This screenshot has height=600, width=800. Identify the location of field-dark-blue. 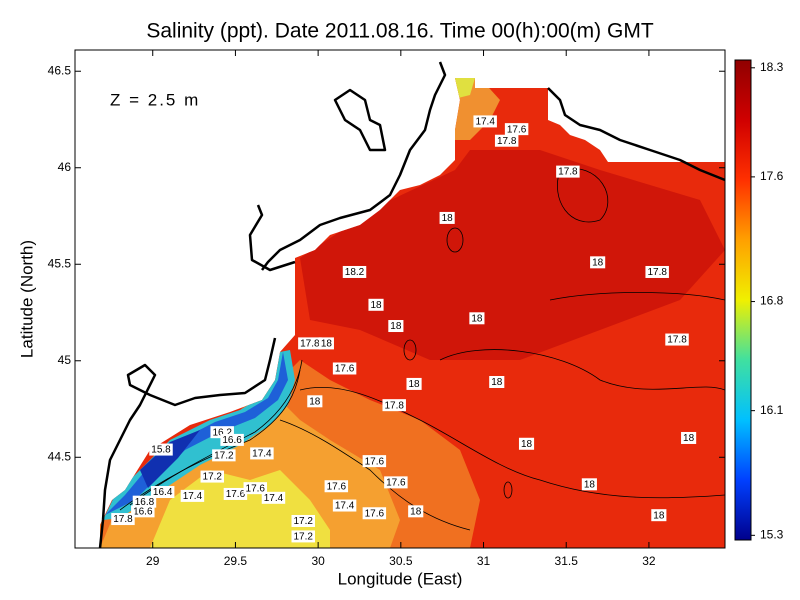
(170, 459).